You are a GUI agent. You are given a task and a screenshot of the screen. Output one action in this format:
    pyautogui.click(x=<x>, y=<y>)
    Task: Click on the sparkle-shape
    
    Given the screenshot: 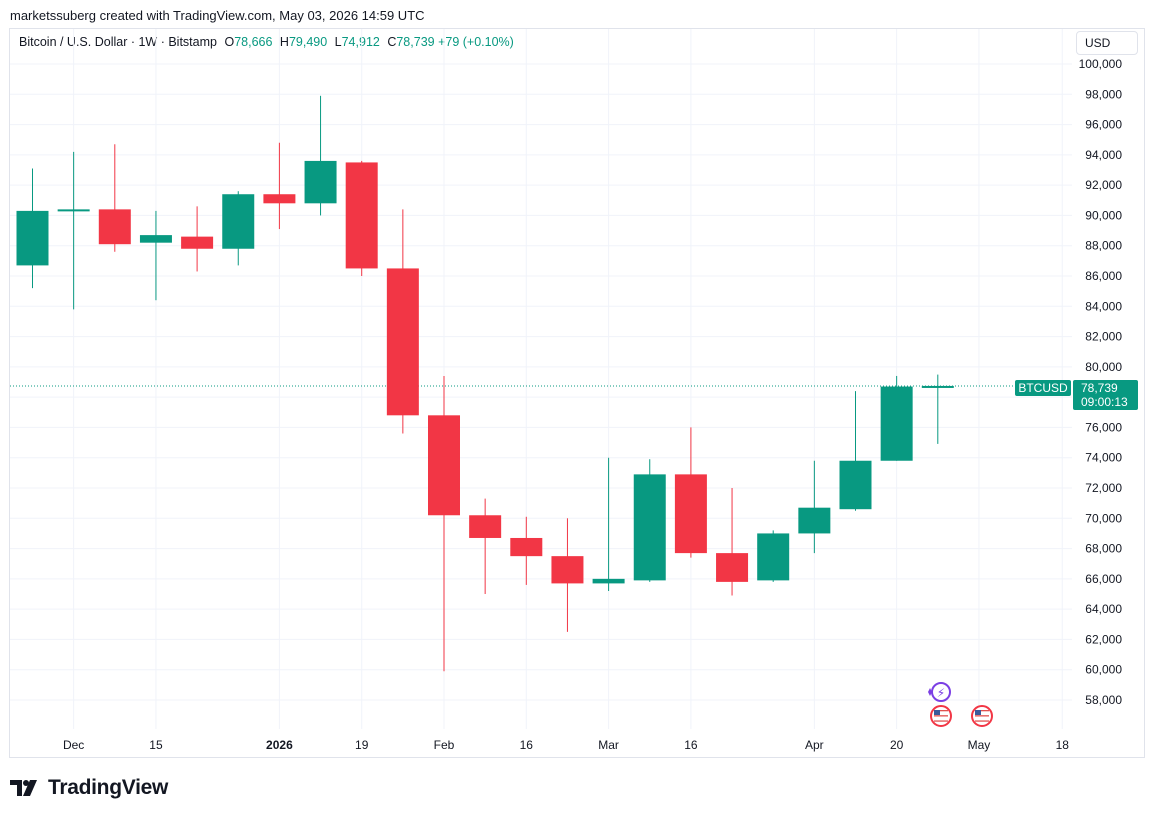 What is the action you would take?
    pyautogui.click(x=930, y=692)
    